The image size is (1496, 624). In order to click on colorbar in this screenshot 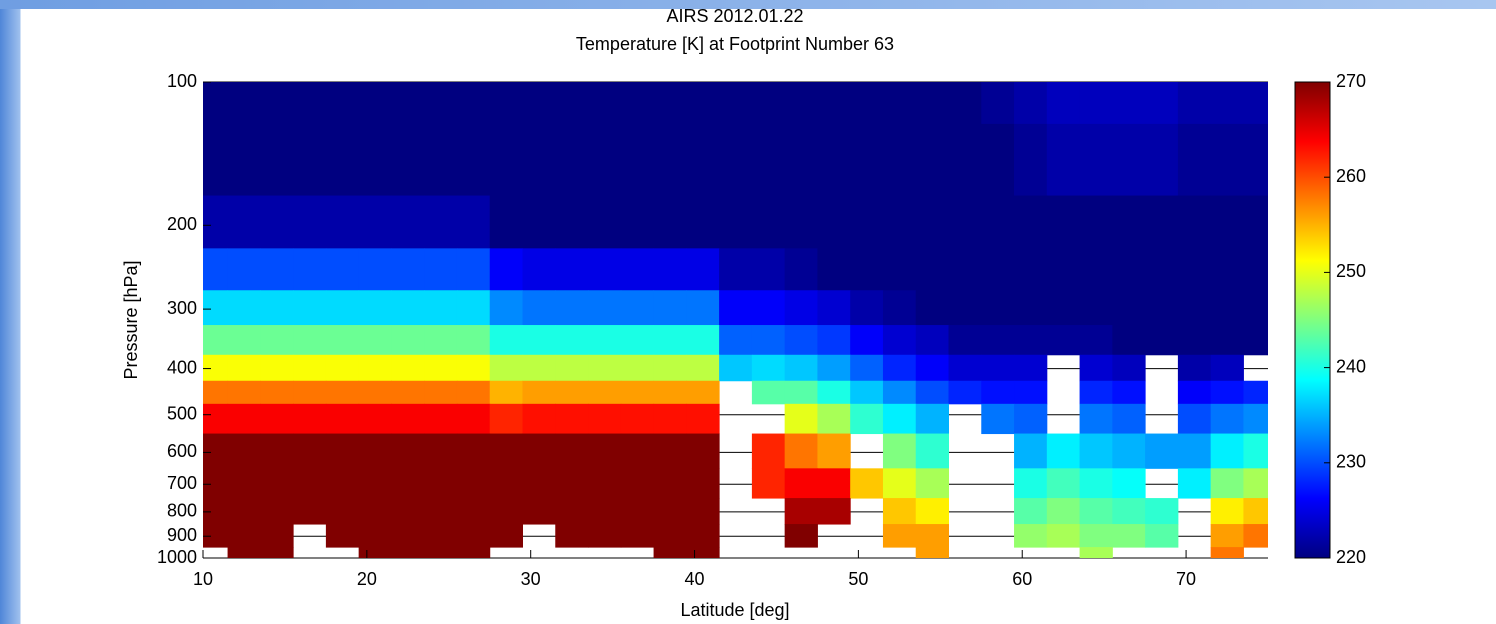, I will do `click(1312, 320)`.